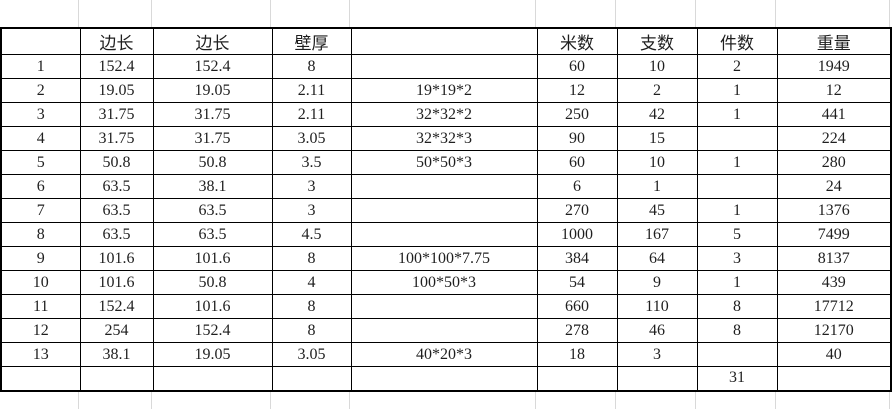 The image size is (896, 409). I want to click on cell: 1376, so click(834, 210).